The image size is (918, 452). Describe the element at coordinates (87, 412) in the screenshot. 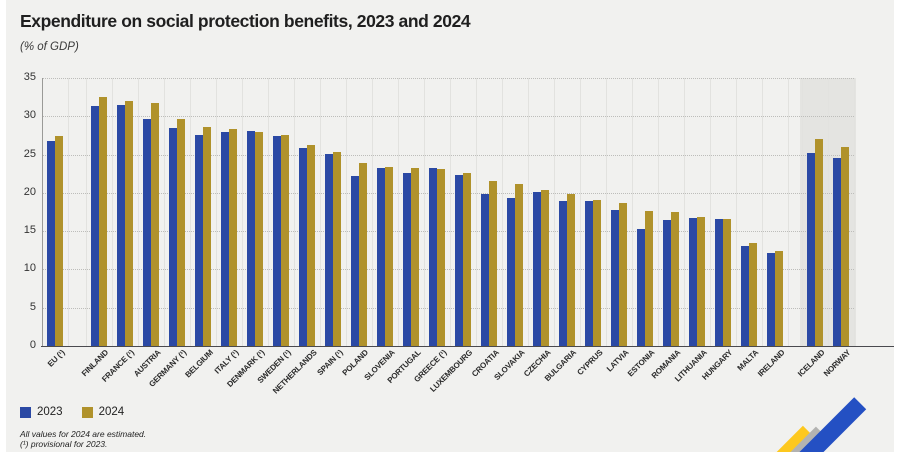

I see `legend-swatch-2024` at that location.